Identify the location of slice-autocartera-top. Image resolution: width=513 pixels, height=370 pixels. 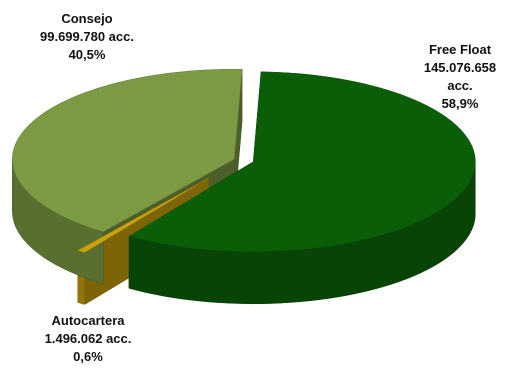
(143, 215).